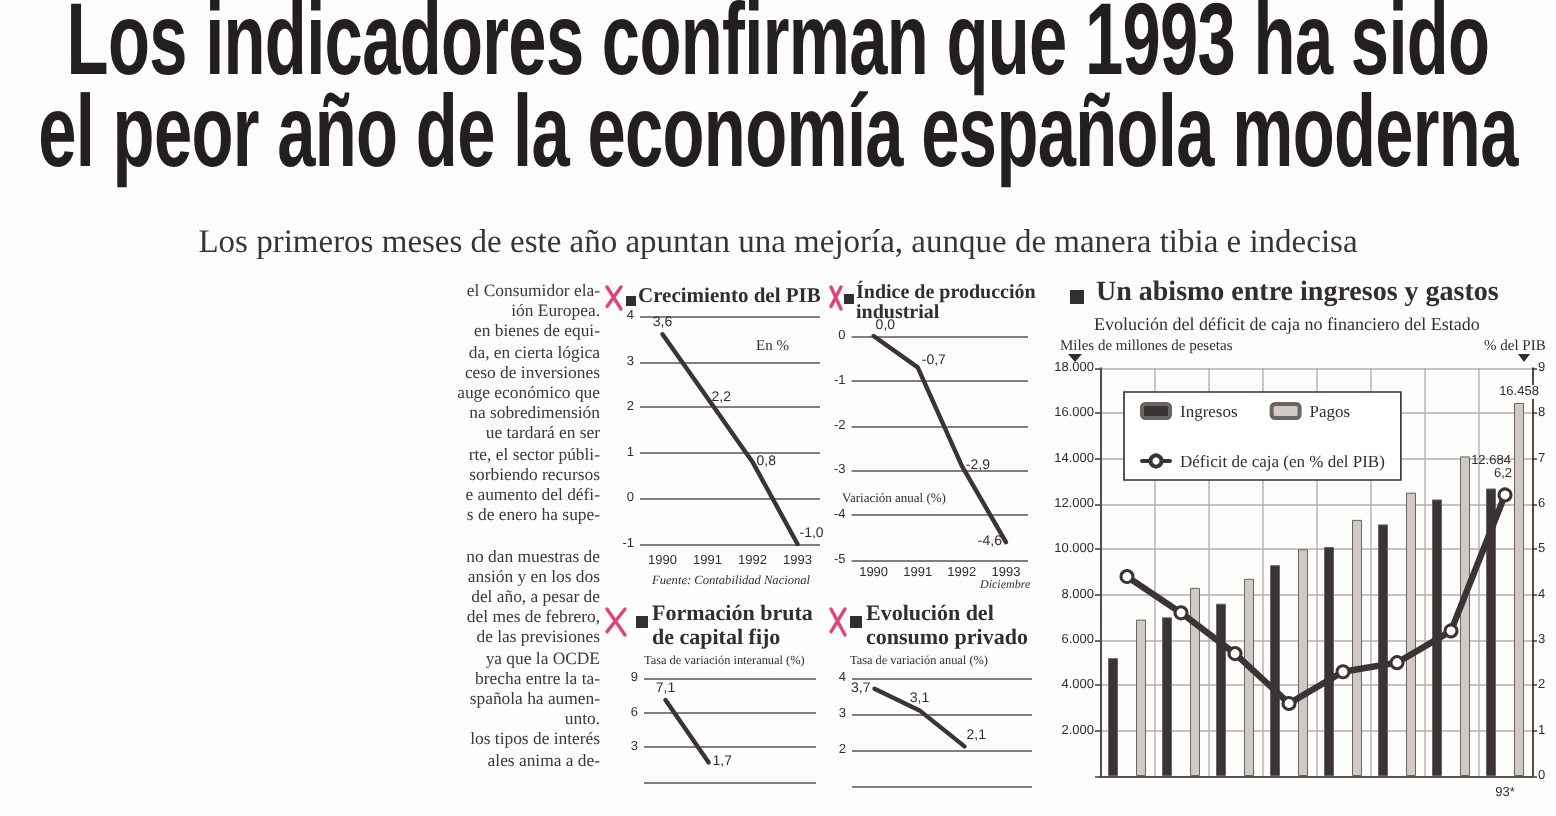  What do you see at coordinates (535, 739) in the screenshot?
I see `text: los tipos de interés` at bounding box center [535, 739].